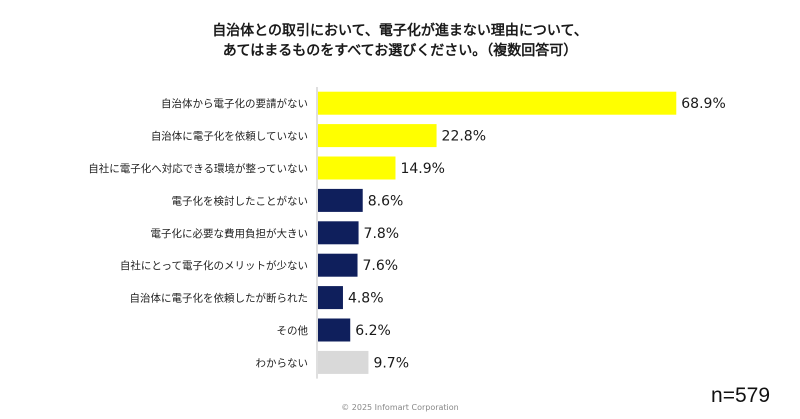 Image resolution: width=800 pixels, height=419 pixels. What do you see at coordinates (464, 137) in the screenshot?
I see `value-label: 22.8%` at bounding box center [464, 137].